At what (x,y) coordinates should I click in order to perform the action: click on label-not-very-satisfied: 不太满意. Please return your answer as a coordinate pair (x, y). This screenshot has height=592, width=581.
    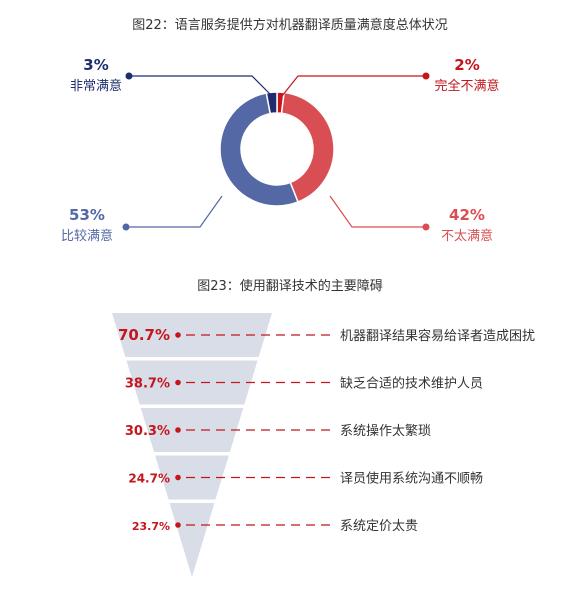
    Looking at the image, I should click on (467, 236).